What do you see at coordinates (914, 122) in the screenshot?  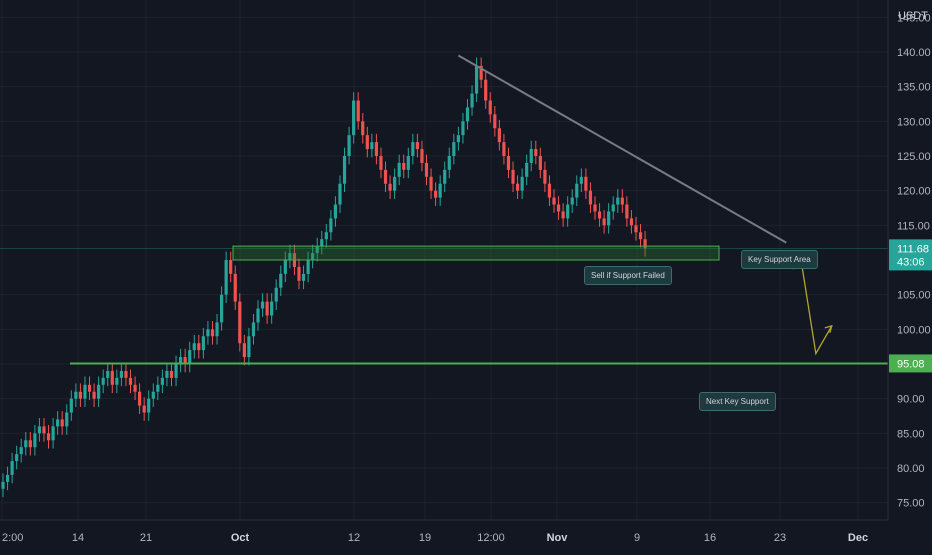 I see `price-tick-label: 130.00` at bounding box center [914, 122].